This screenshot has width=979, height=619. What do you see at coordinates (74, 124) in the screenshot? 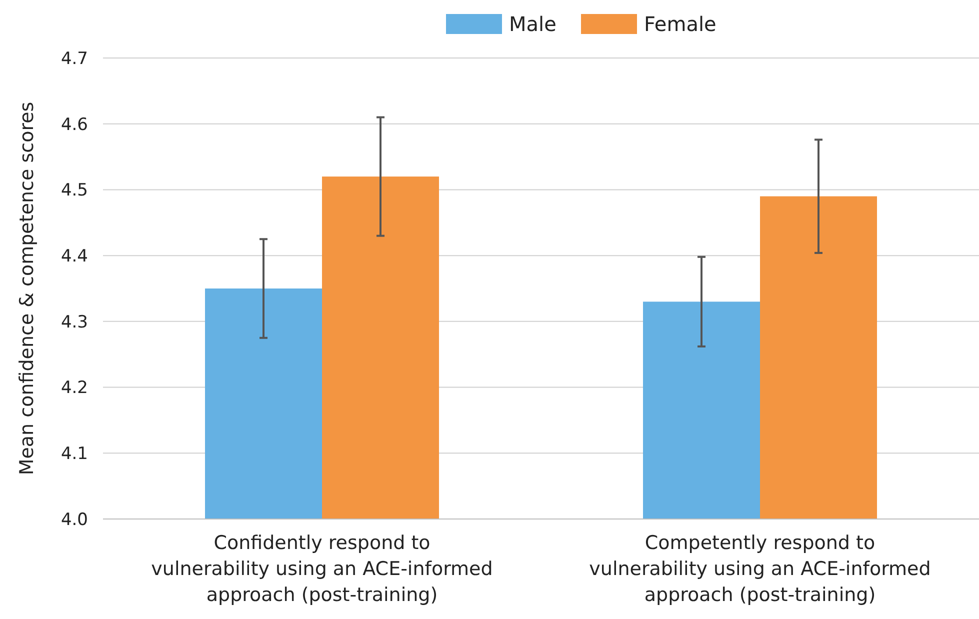
I see `y-tick-label: 4.6` at bounding box center [74, 124].